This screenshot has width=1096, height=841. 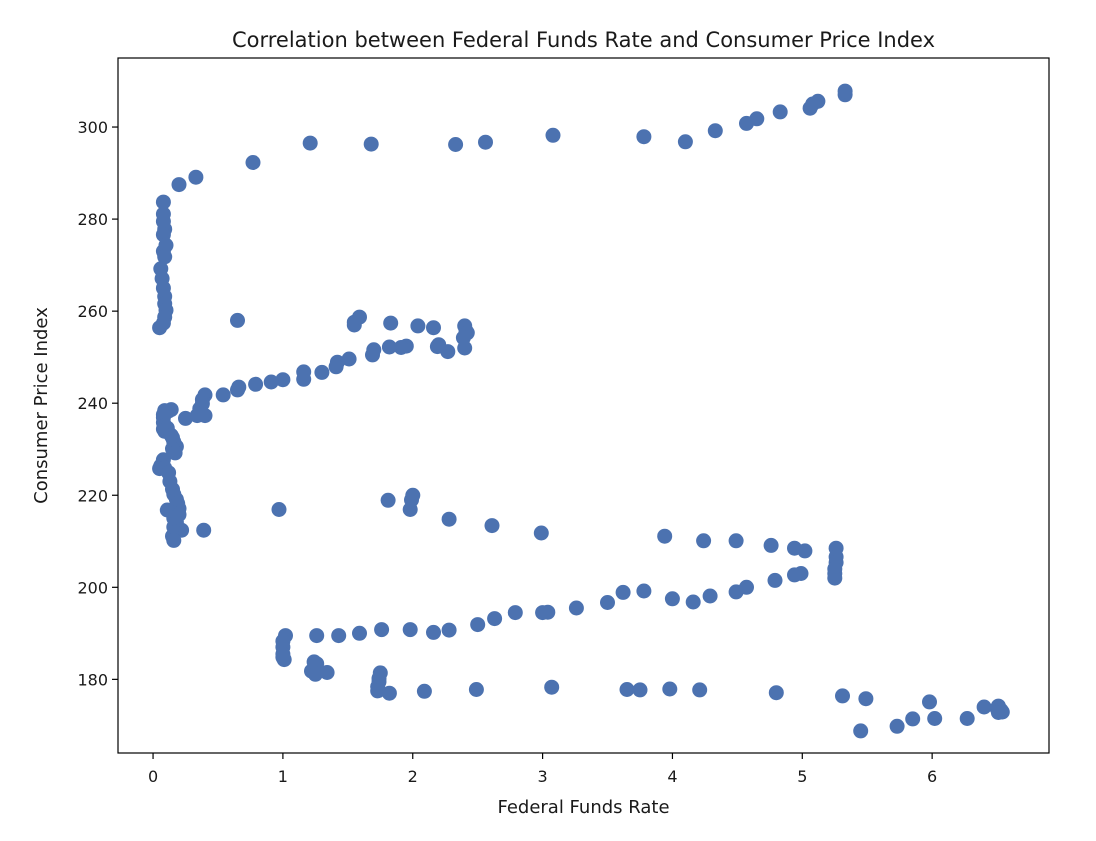 What do you see at coordinates (583, 807) in the screenshot?
I see `x-axis-label: Federal Funds Rate` at bounding box center [583, 807].